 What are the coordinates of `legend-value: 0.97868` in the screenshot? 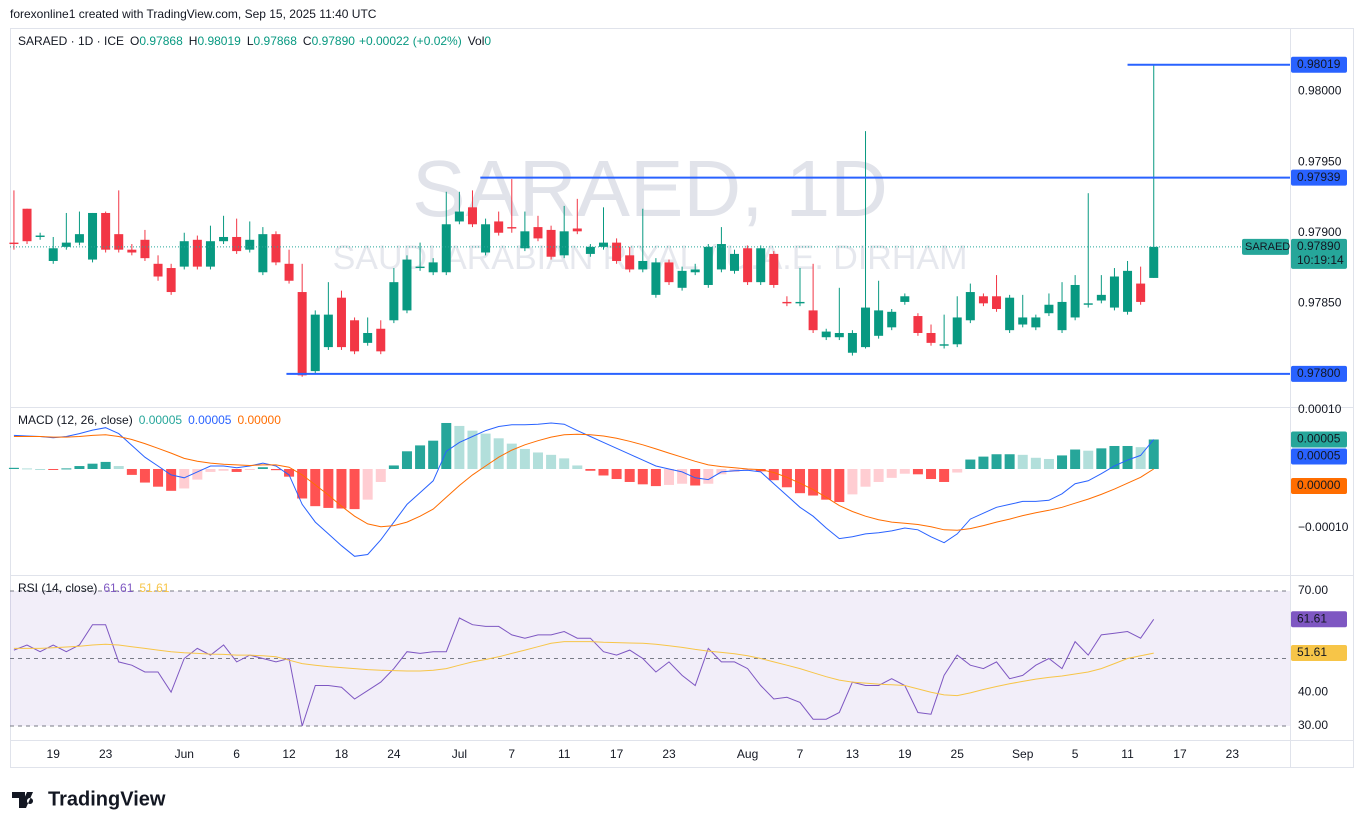 It's located at (161, 41).